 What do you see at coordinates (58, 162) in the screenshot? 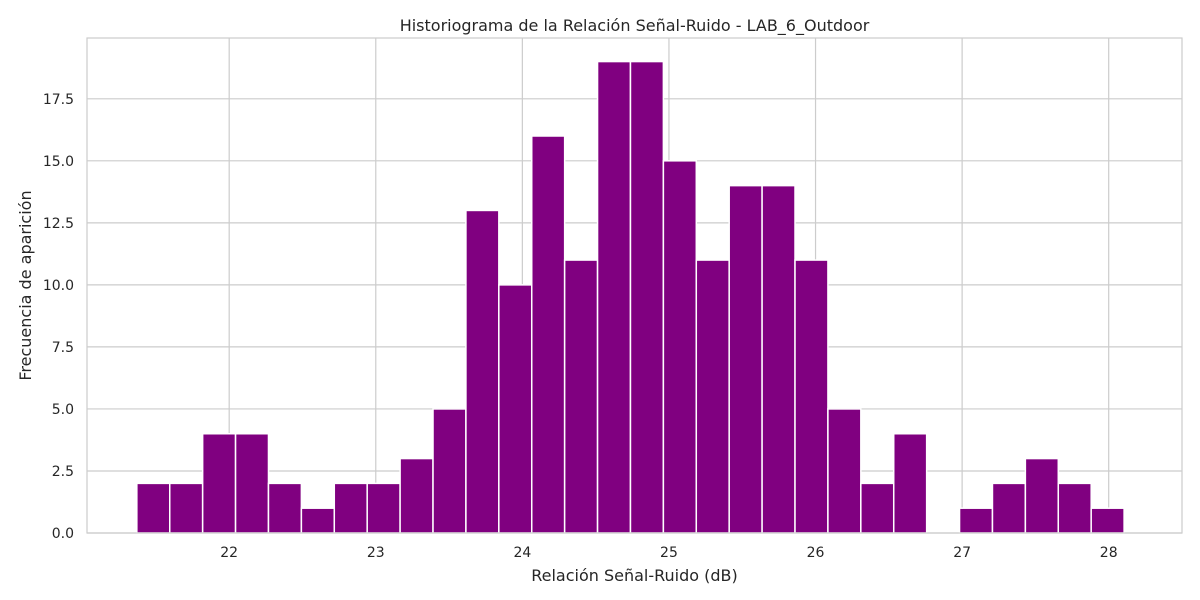
I see `y-tick-label: 15.0` at bounding box center [58, 162].